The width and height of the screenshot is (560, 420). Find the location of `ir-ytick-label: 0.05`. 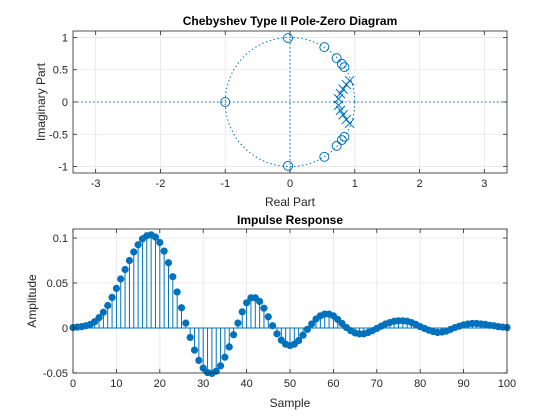

ir-ytick-label: 0.05 is located at coordinates (57, 284).